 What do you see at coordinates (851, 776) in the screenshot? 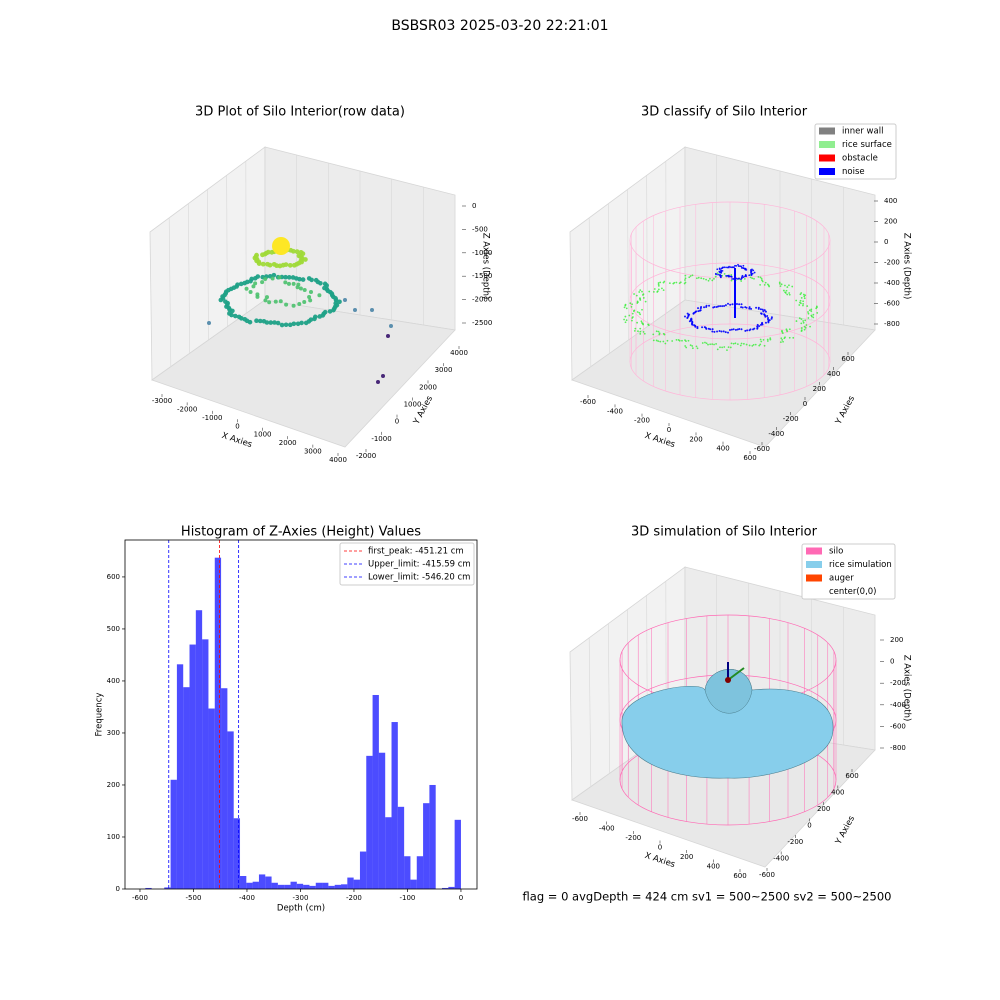
I see `y-tick-label: 600` at bounding box center [851, 776].